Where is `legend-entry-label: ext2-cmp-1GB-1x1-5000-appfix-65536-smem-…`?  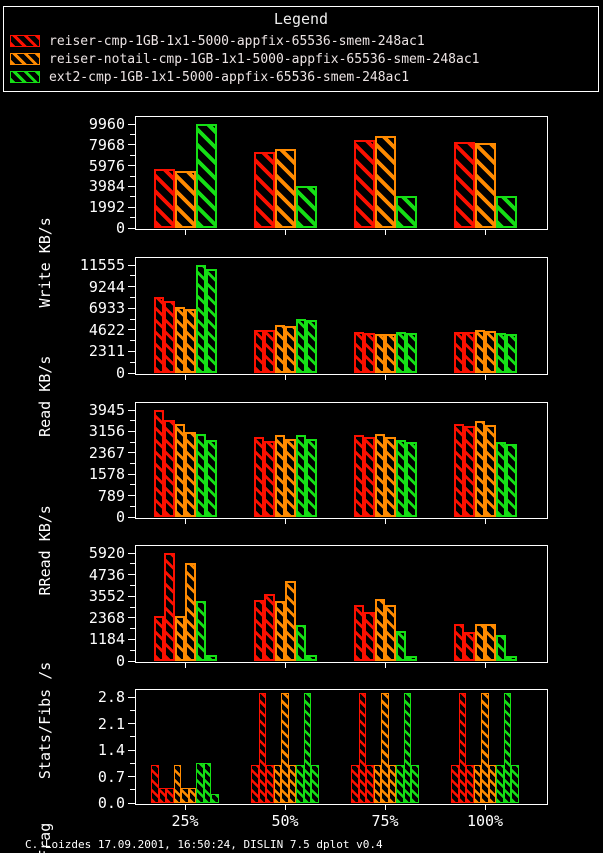
legend-entry-label: ext2-cmp-1GB-1x1-5000-appfix-65536-smem-… is located at coordinates (229, 77).